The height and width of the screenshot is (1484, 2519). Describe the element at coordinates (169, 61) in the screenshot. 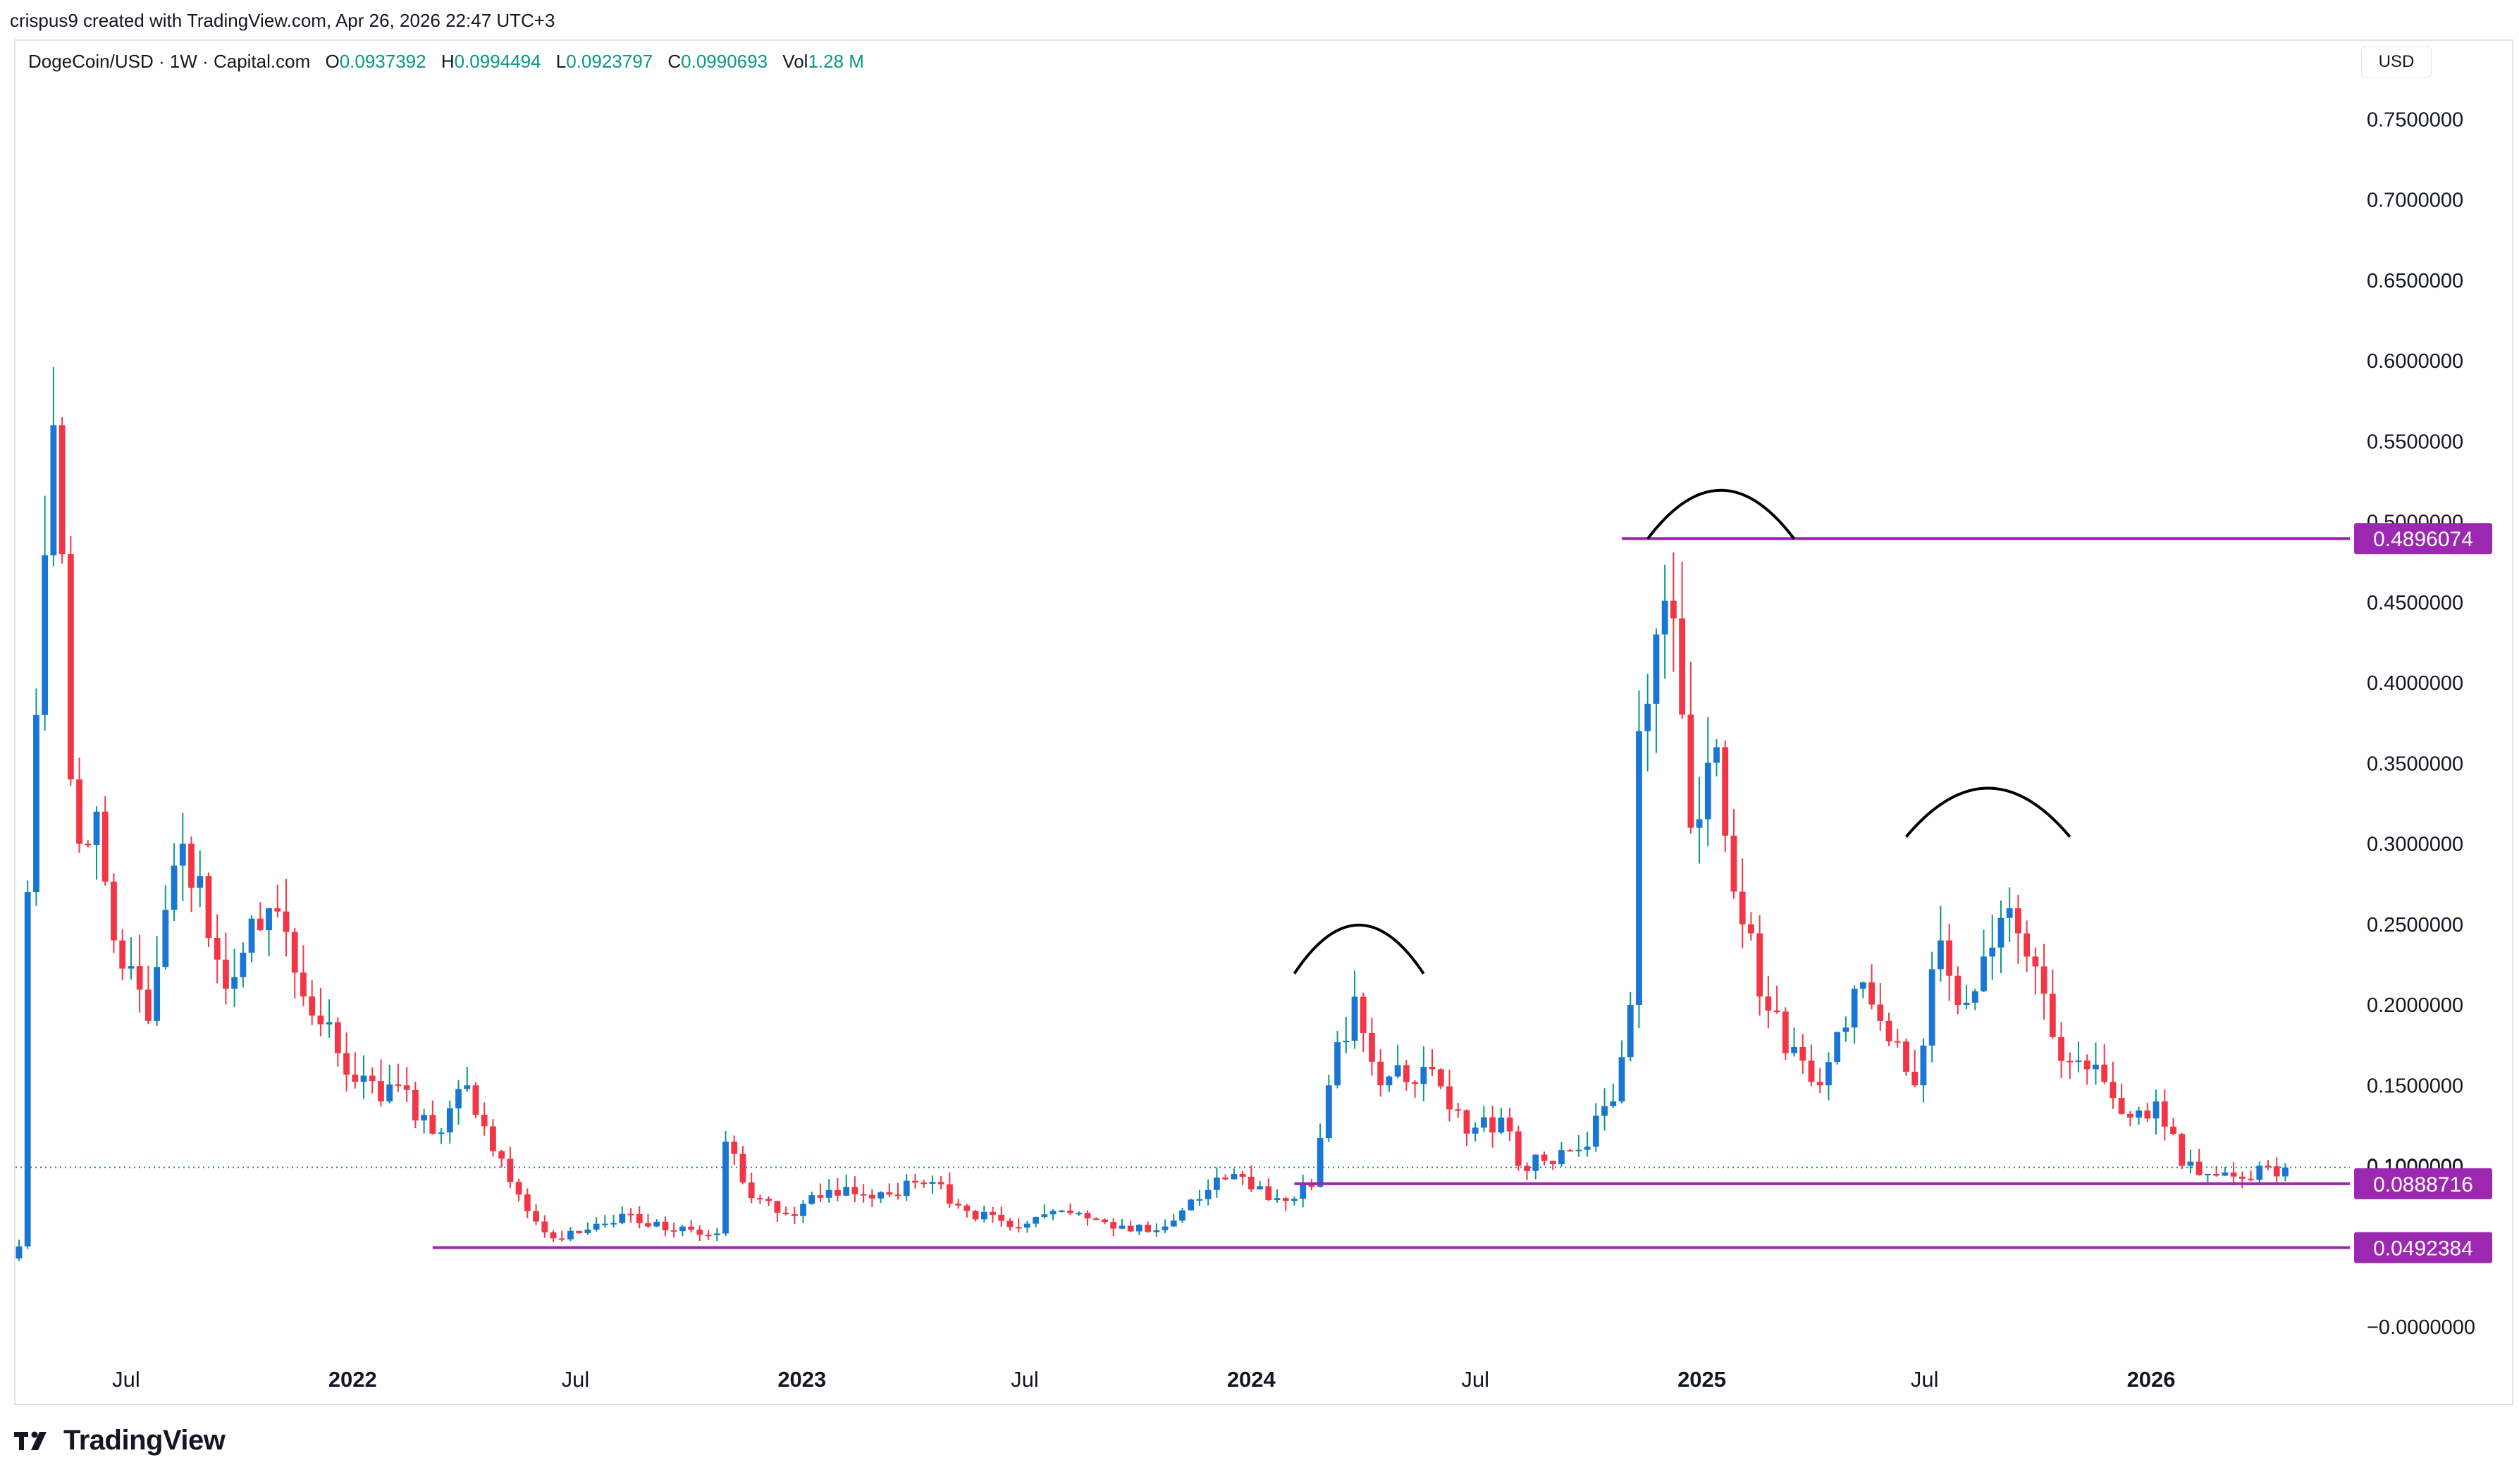

I see `symbol-line: DogeCoin/USD · 1W · Capital.com` at that location.